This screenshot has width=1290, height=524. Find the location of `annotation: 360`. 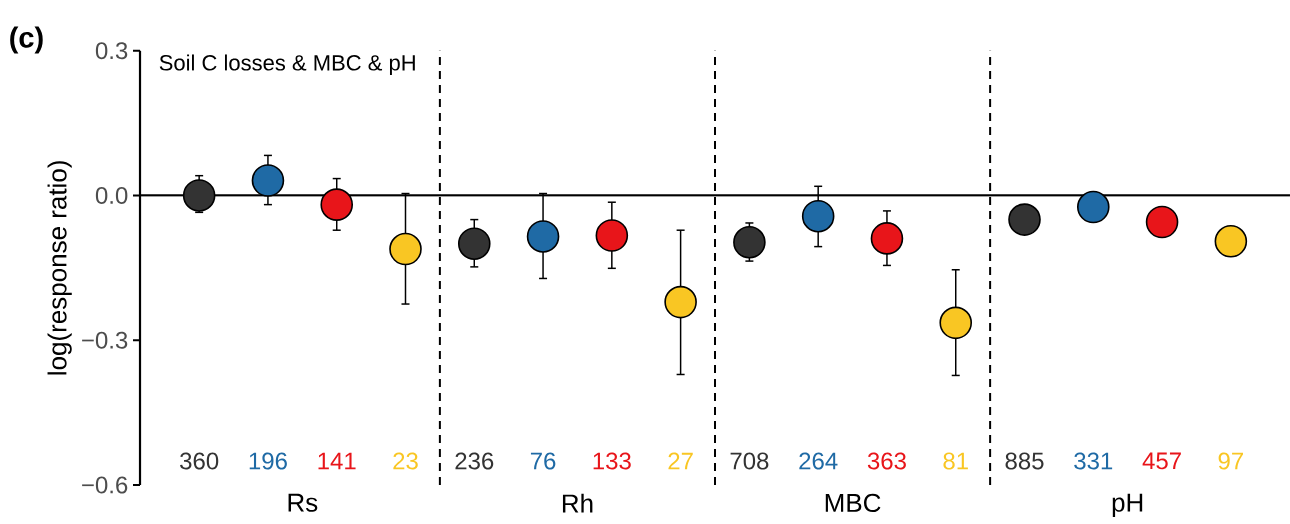

annotation: 360 is located at coordinates (199, 461).